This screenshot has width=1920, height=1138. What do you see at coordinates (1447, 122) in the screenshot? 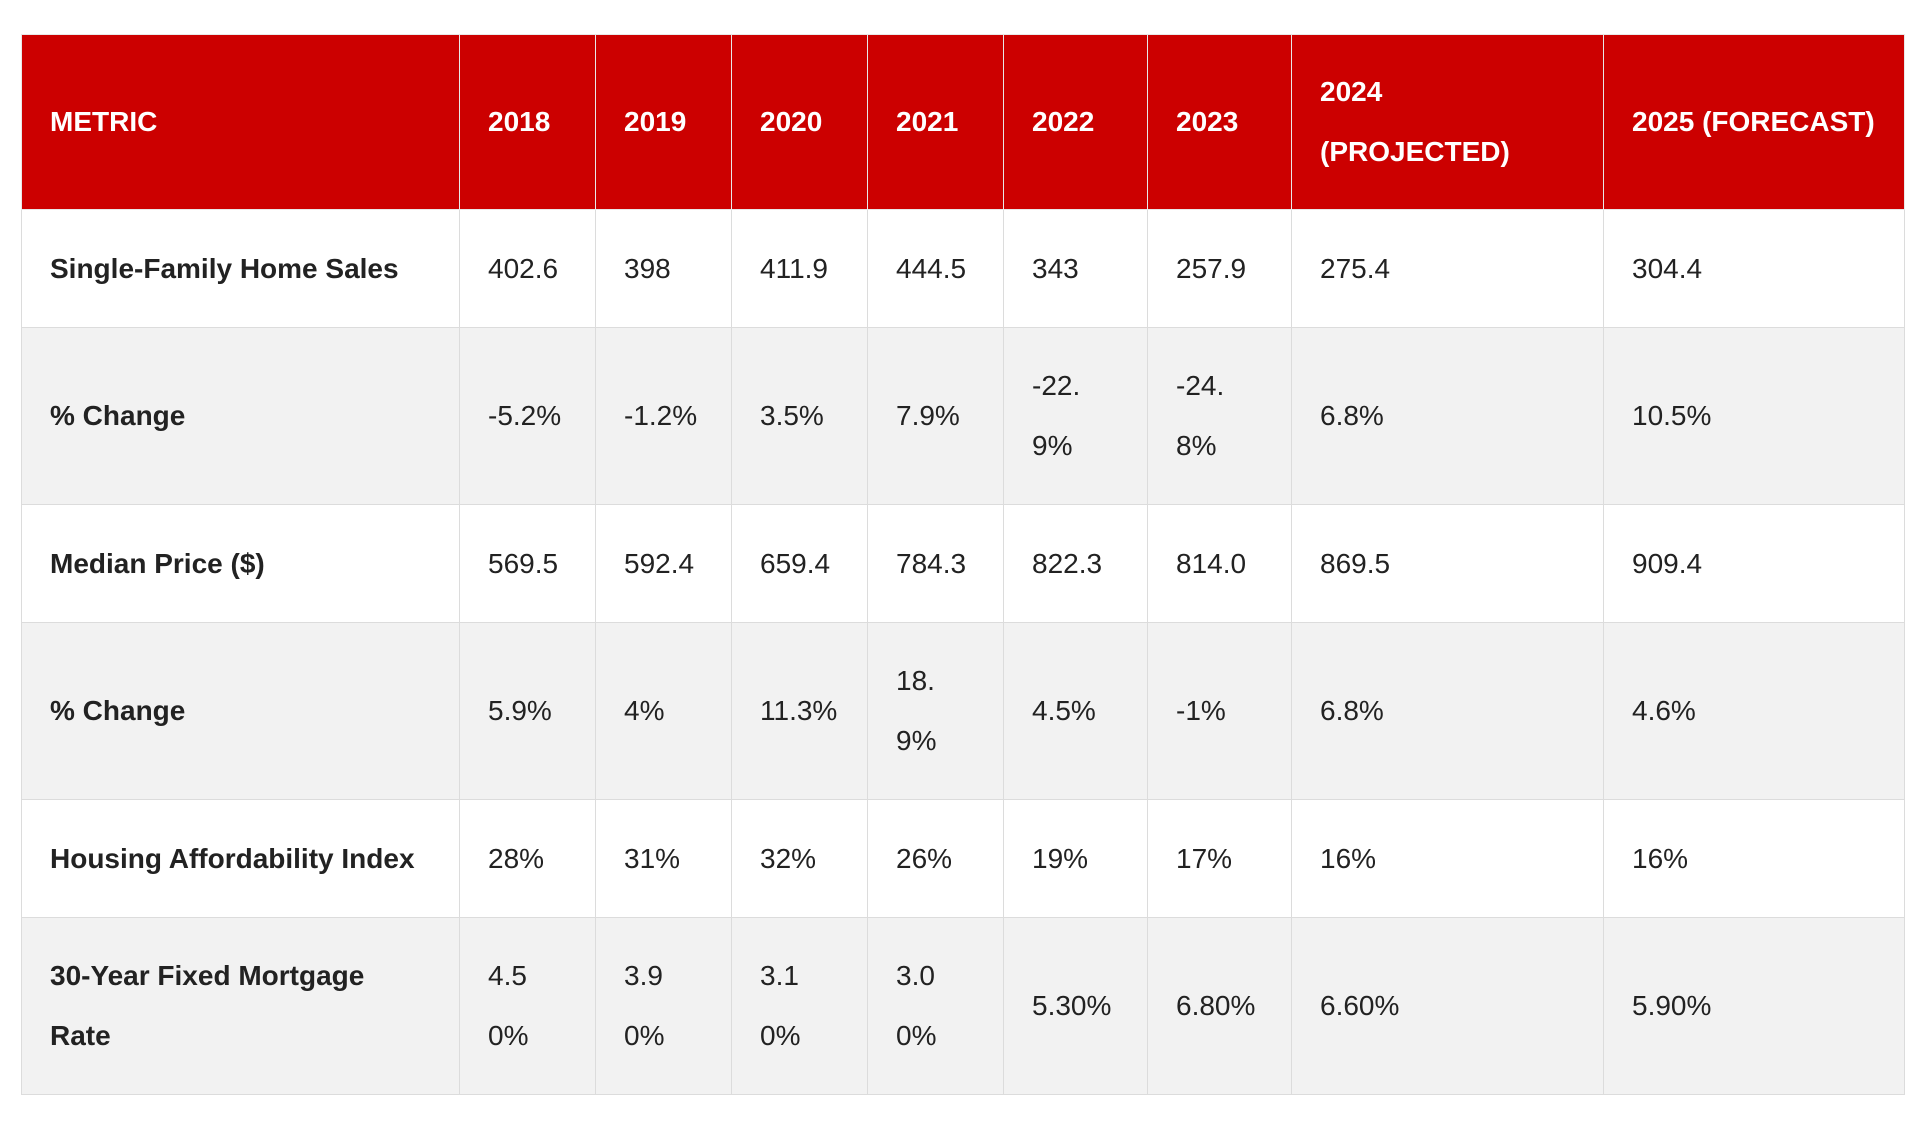
I see `column-header-2024-projected: 2024 (PROJECTED)` at bounding box center [1447, 122].